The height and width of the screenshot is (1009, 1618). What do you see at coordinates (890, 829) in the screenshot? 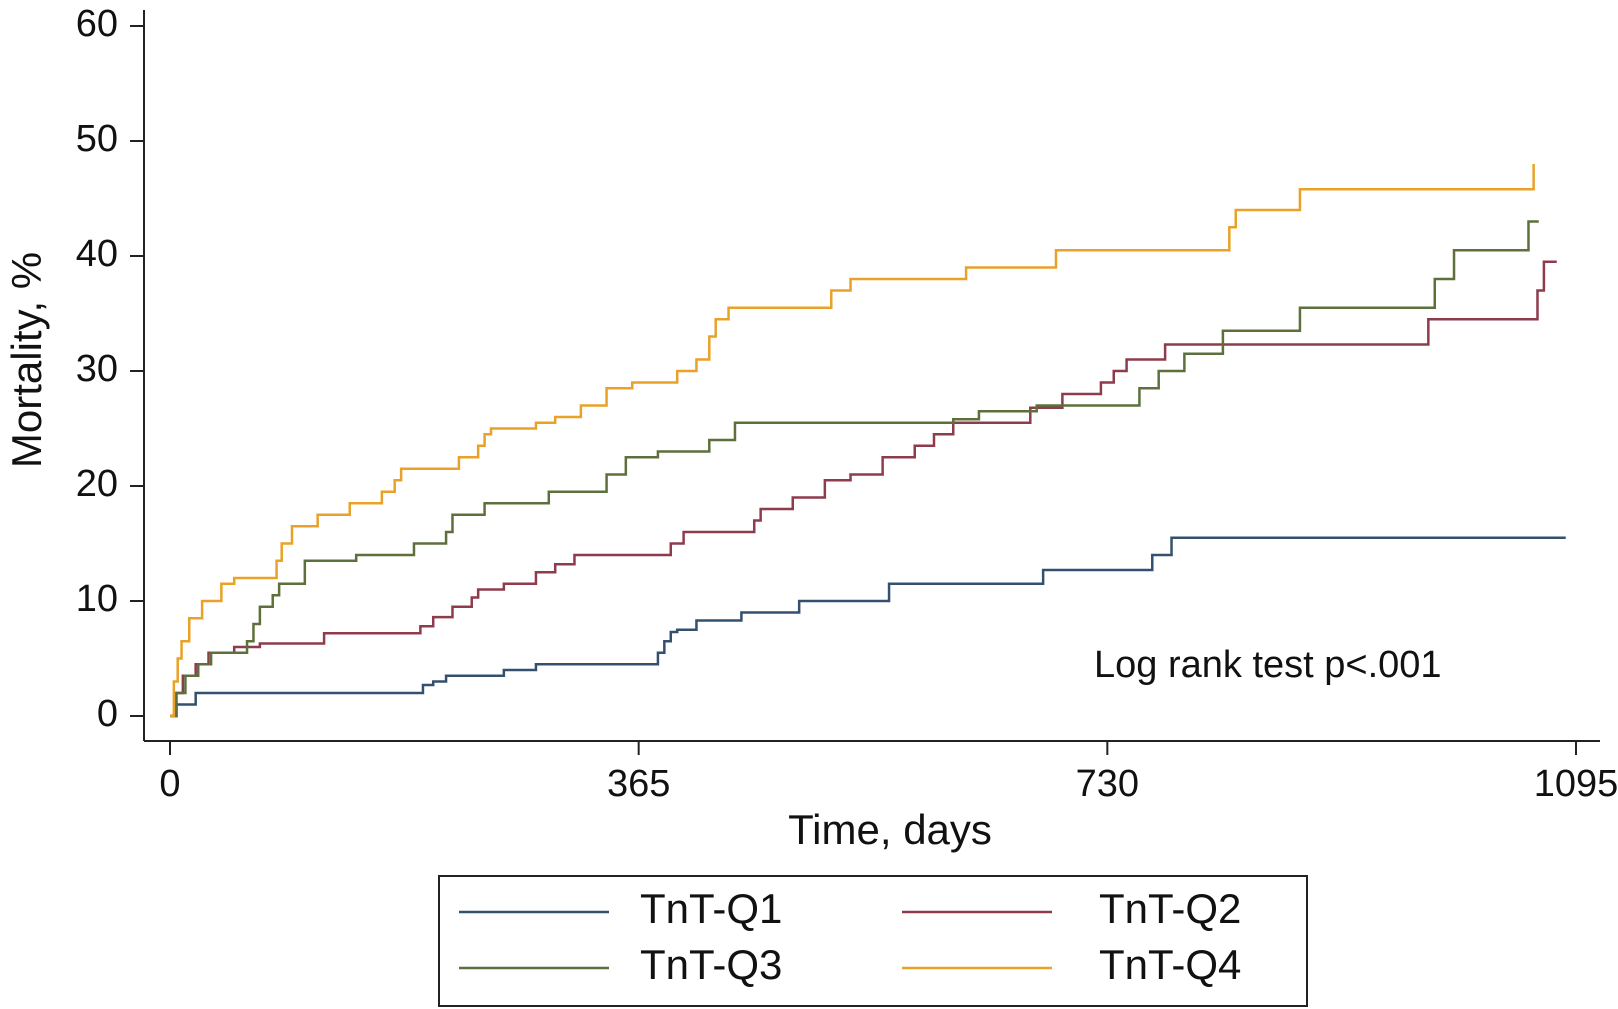
I see `x-axis-label: Time, days` at bounding box center [890, 829].